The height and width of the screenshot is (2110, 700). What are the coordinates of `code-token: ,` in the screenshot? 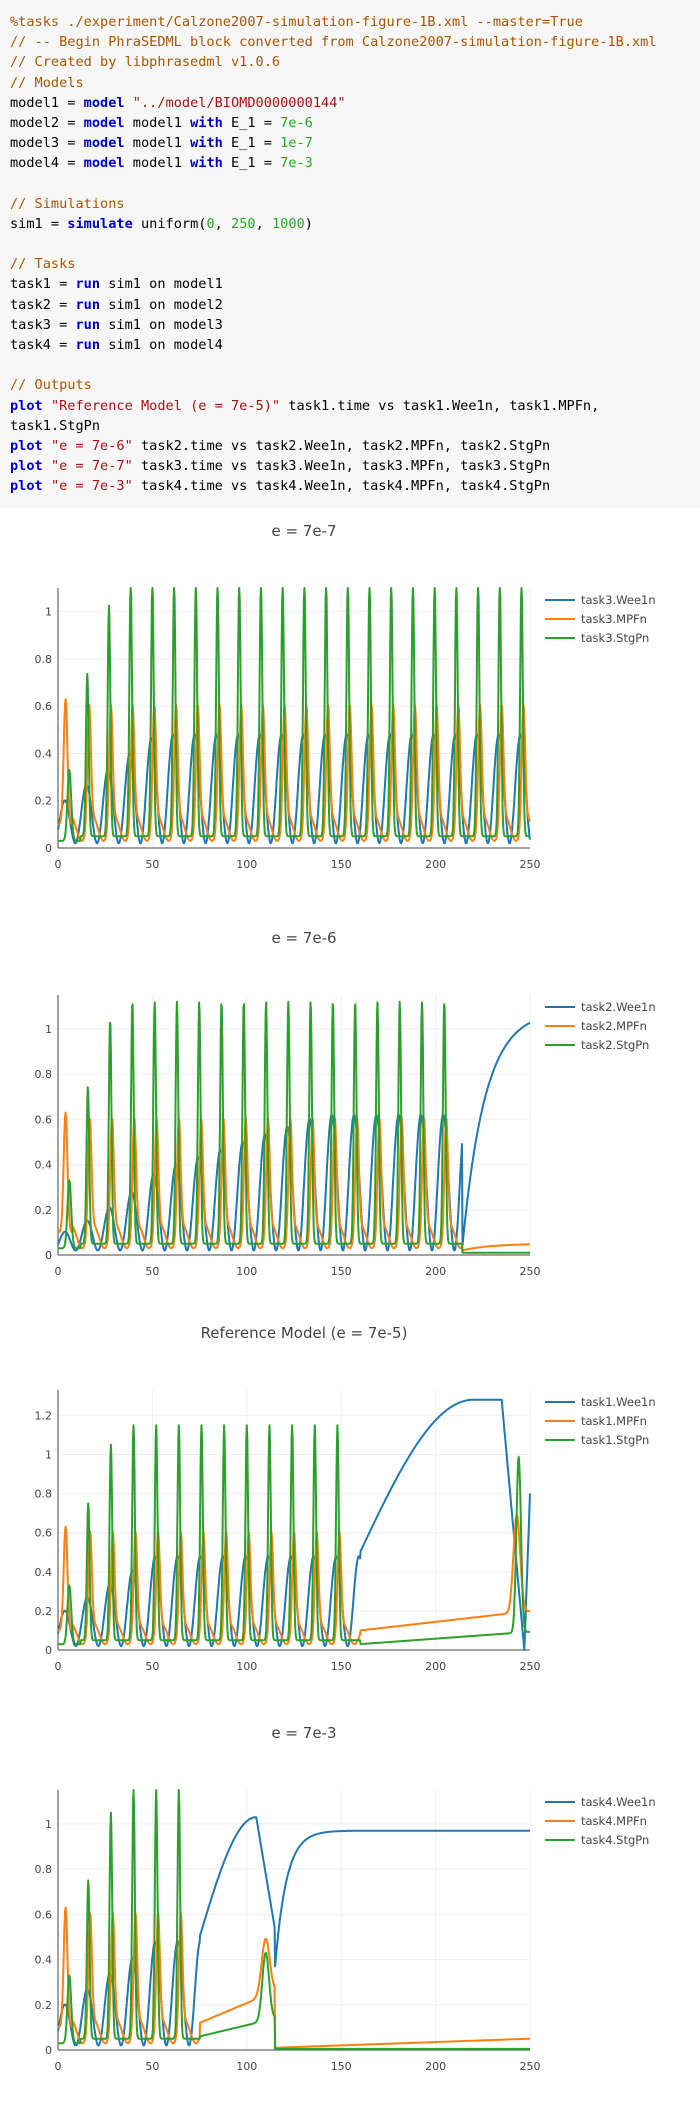 It's located at (223, 223).